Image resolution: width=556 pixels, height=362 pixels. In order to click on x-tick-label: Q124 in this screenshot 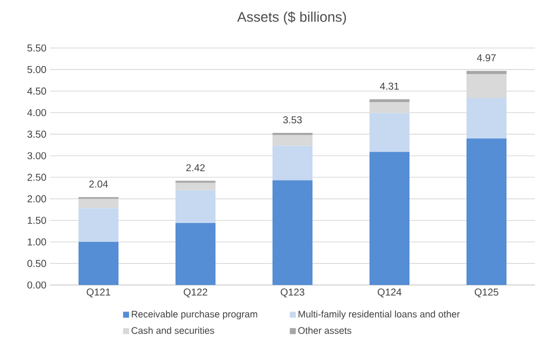, I will do `click(390, 293)`.